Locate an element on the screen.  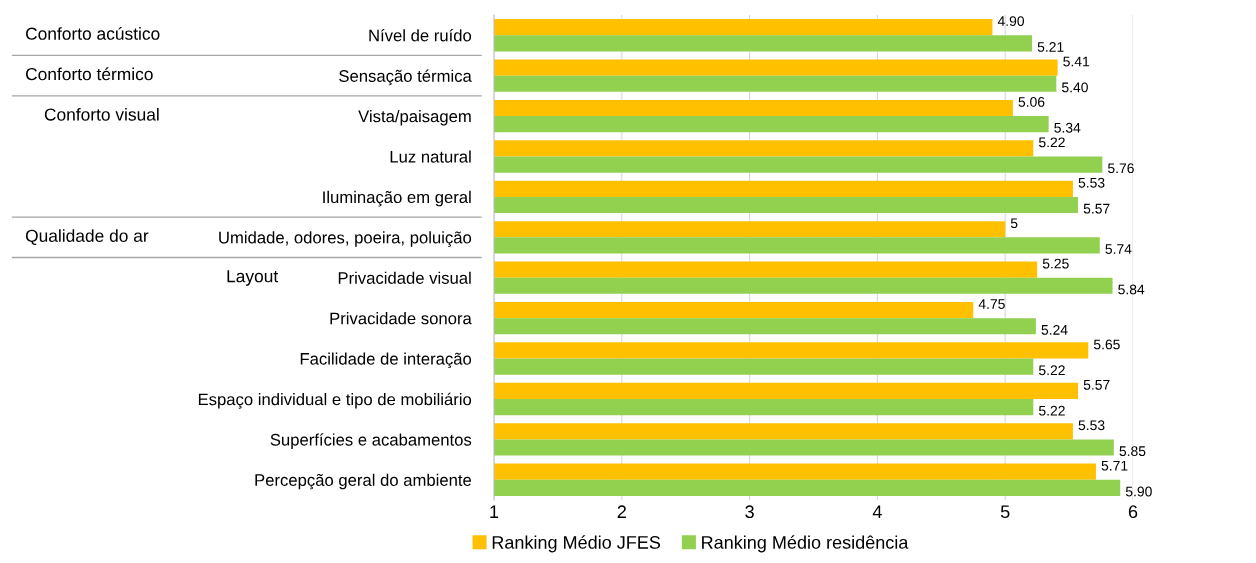
y-tick-label: Privacidade sonora is located at coordinates (401, 318).